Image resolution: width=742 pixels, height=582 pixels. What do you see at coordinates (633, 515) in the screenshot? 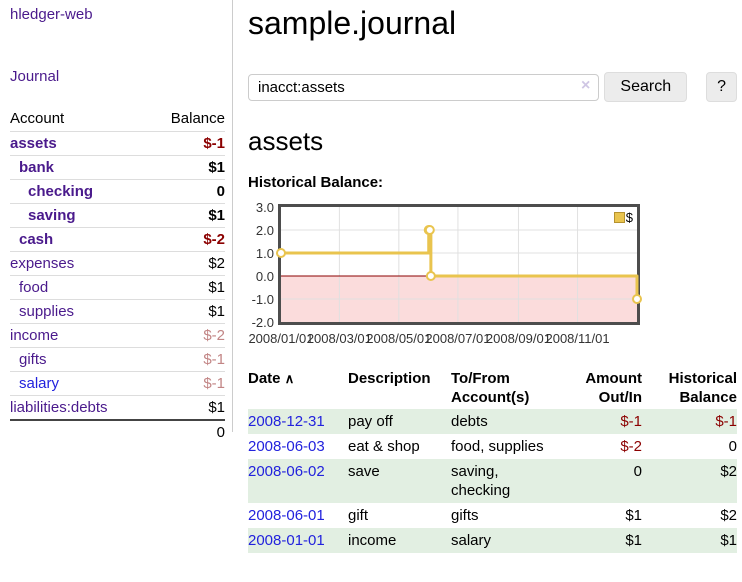
I see `register-amount-cell: $1` at bounding box center [633, 515].